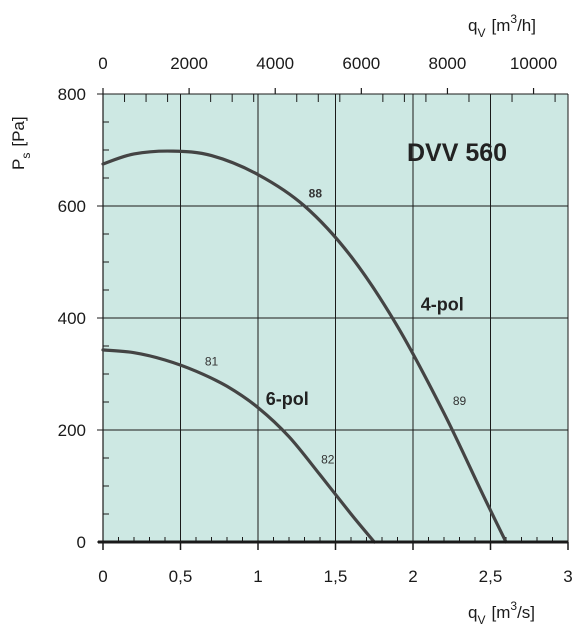 This screenshot has width=584, height=632. What do you see at coordinates (189, 63) in the screenshot?
I see `x2-tick-label: 2000` at bounding box center [189, 63].